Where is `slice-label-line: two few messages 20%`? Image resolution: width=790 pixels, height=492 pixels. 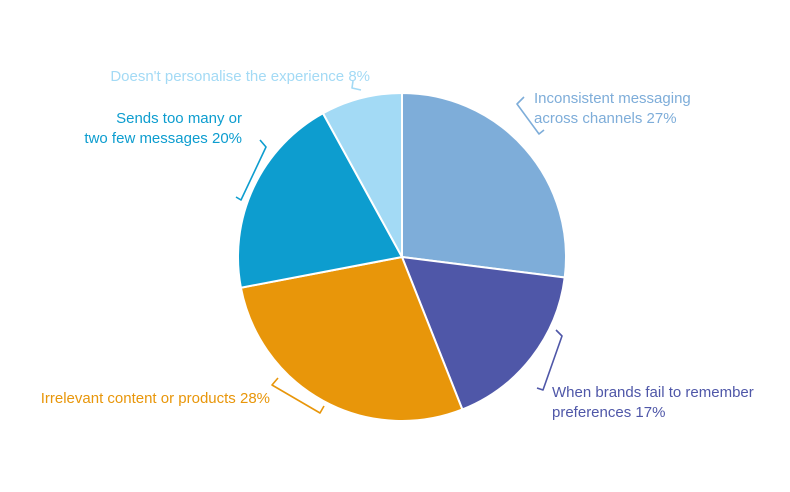 slice-label-line: two few messages 20% is located at coordinates (163, 138).